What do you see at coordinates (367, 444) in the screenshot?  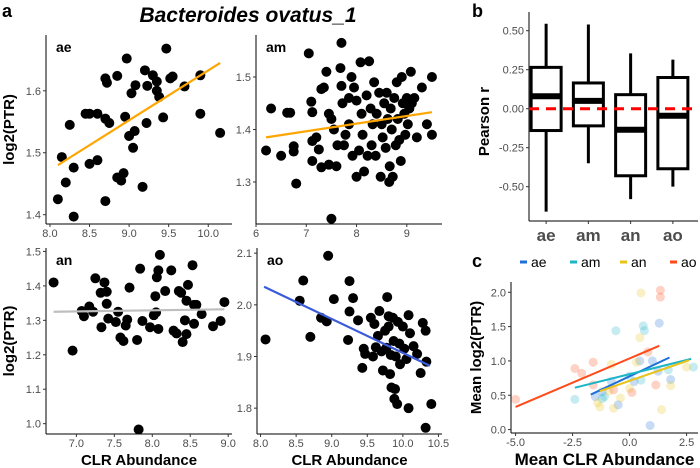 I see `x-tick-label: 9.5` at bounding box center [367, 444].